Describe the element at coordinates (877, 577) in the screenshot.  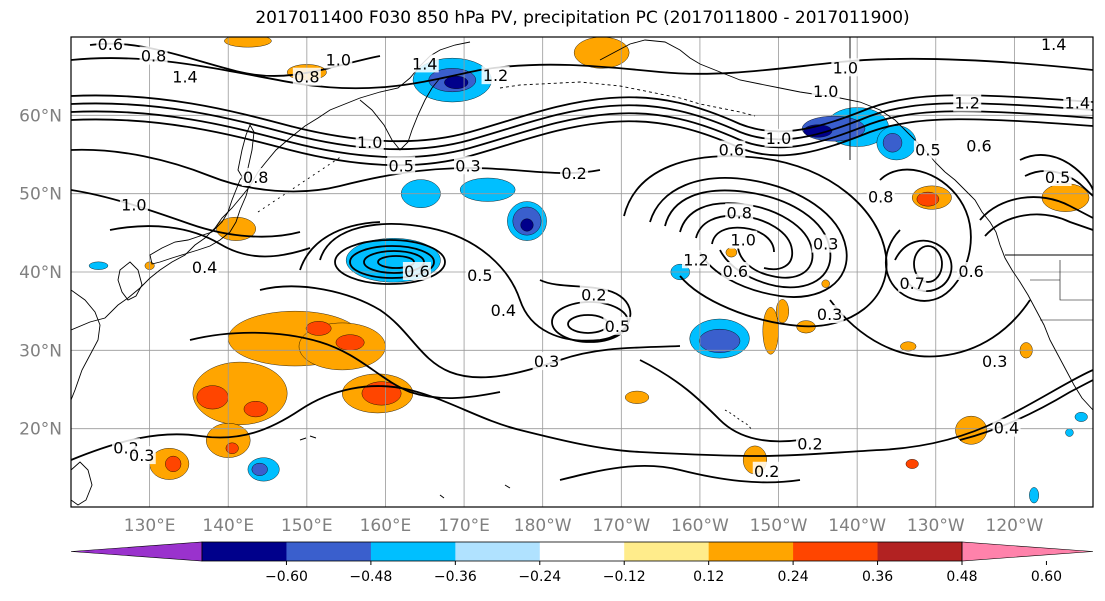
I see `colorbar-tick-label: 0.36` at that location.